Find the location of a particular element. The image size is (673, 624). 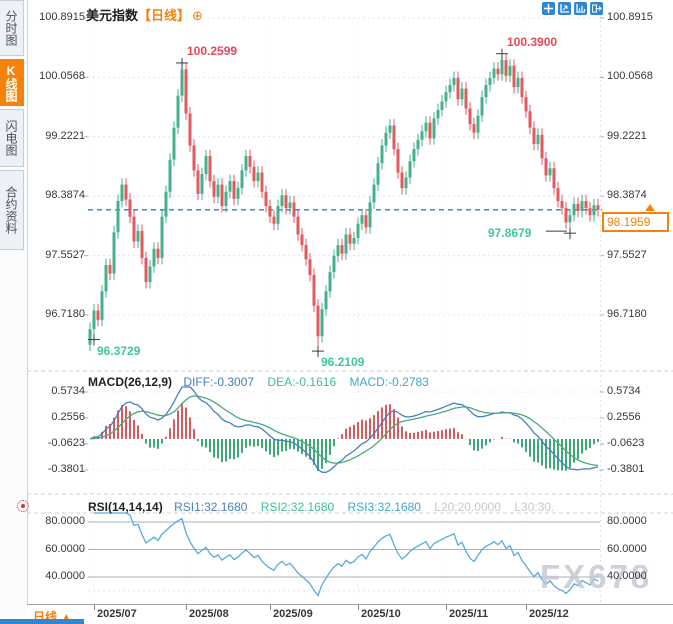

current-price-tag: 98.1959 is located at coordinates (635, 222).